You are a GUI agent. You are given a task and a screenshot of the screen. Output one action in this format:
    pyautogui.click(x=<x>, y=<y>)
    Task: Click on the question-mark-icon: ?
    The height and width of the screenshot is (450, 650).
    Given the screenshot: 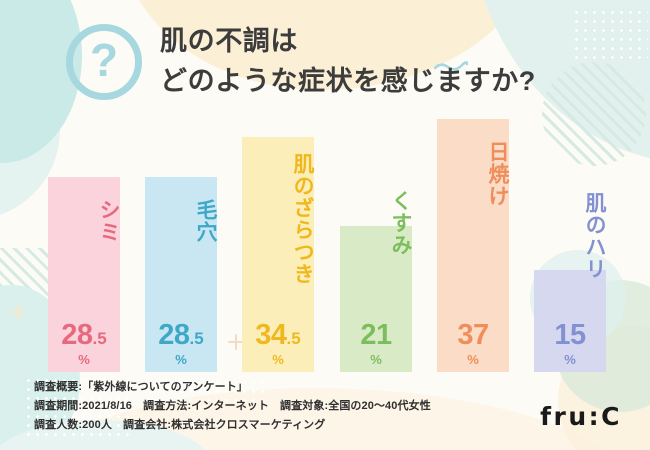 What is the action you would take?
    pyautogui.click(x=104, y=62)
    